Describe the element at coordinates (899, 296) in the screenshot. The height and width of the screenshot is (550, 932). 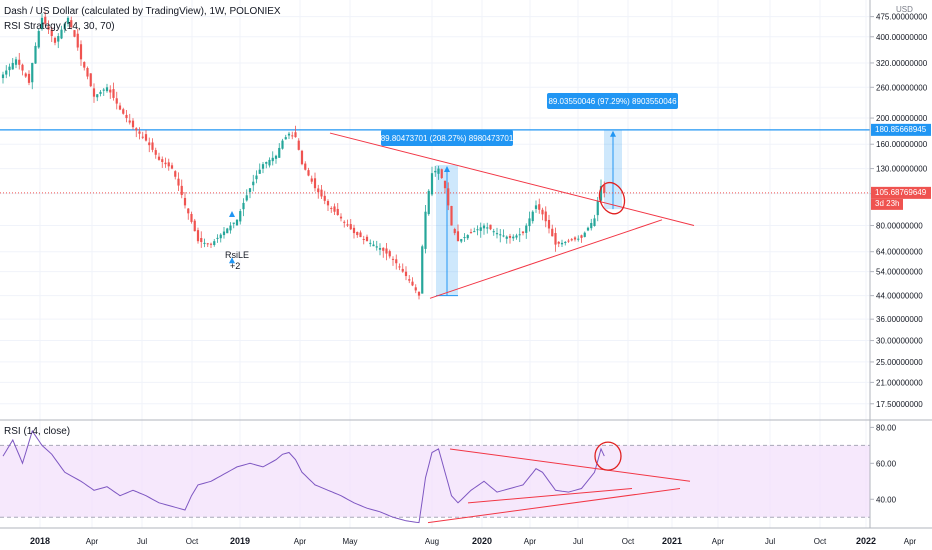
I see `price-tick-label: 44.00000000` at that location.